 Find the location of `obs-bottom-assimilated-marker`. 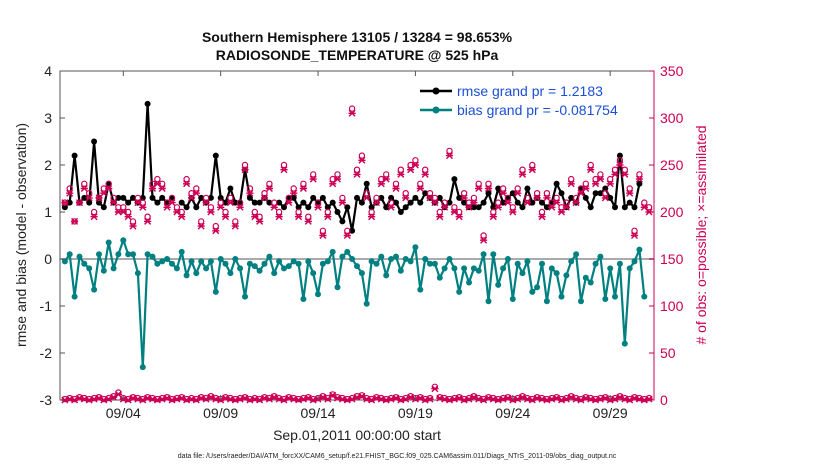

obs-bottom-assimilated-marker is located at coordinates (328, 399).